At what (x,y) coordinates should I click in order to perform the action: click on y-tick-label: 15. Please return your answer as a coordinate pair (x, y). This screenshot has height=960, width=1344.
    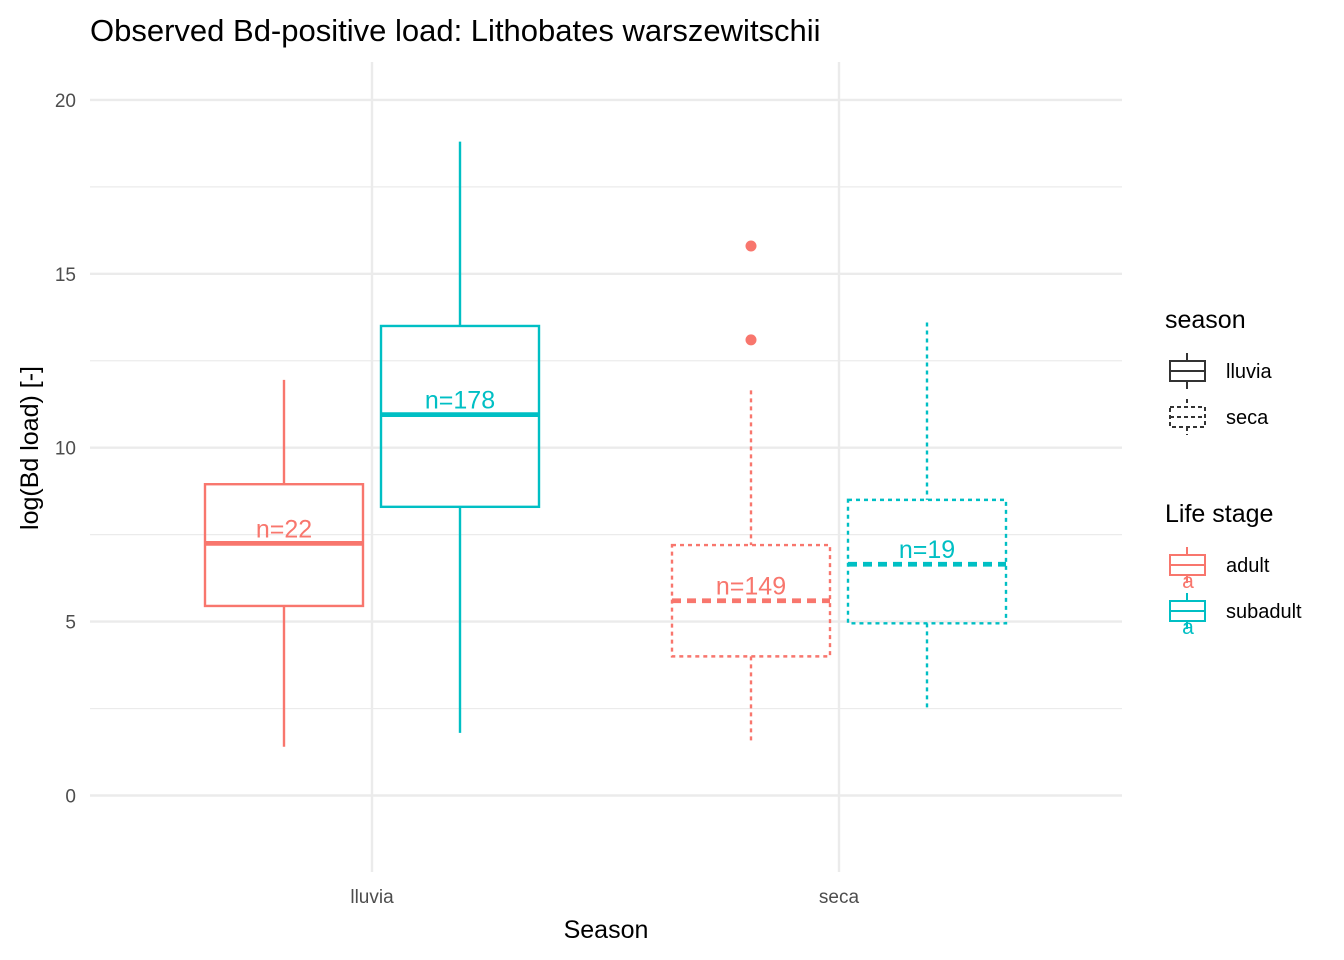
    Looking at the image, I should click on (65, 275).